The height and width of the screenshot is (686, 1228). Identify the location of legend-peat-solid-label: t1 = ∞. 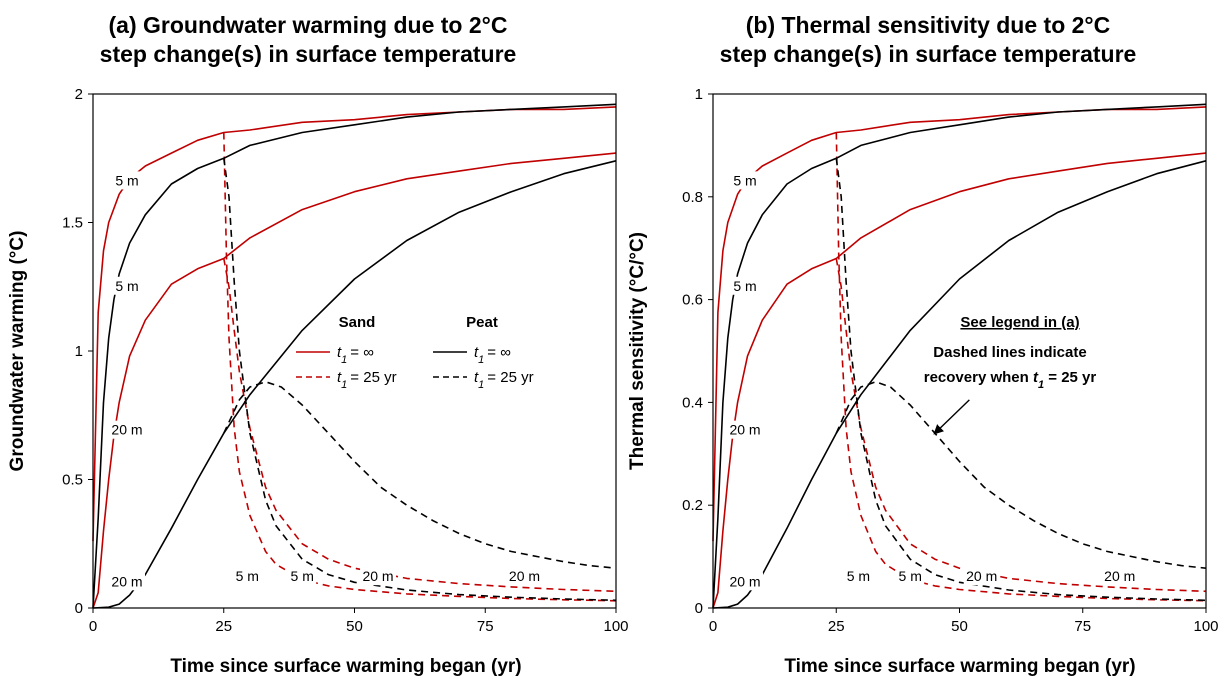
(492, 355).